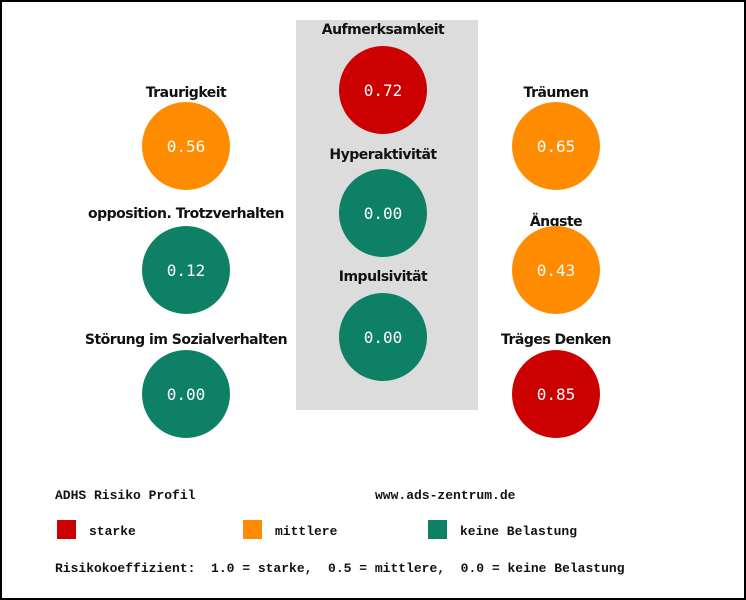 The image size is (746, 600). What do you see at coordinates (437, 529) in the screenshot?
I see `legend-swatch-keine` at bounding box center [437, 529].